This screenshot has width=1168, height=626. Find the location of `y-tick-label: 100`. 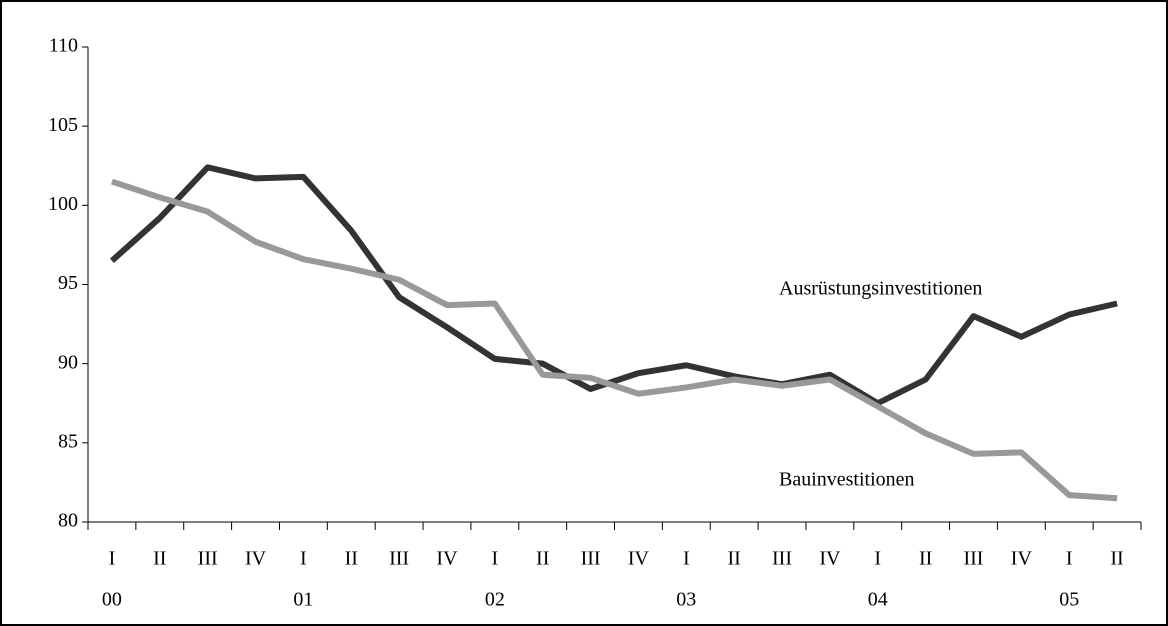

y-tick-label: 100 is located at coordinates (63, 204).